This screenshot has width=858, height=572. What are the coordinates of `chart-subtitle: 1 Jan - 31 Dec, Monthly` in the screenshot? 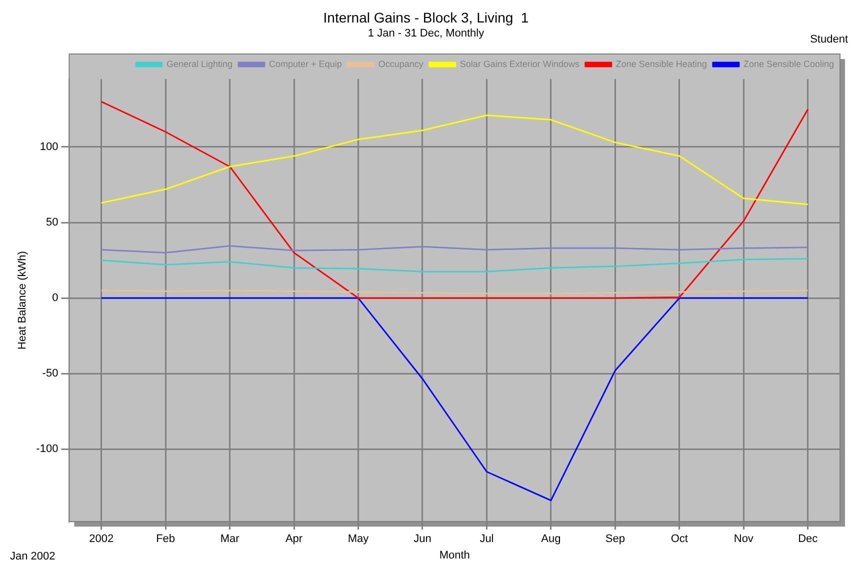 It's located at (426, 33).